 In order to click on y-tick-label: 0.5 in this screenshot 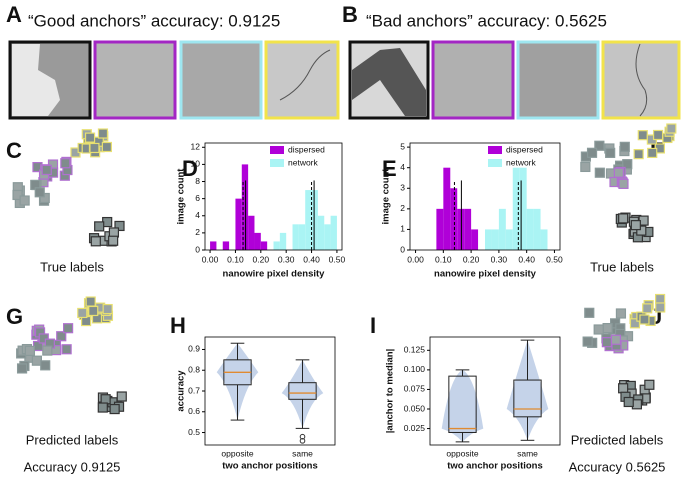, I will do `click(194, 432)`.